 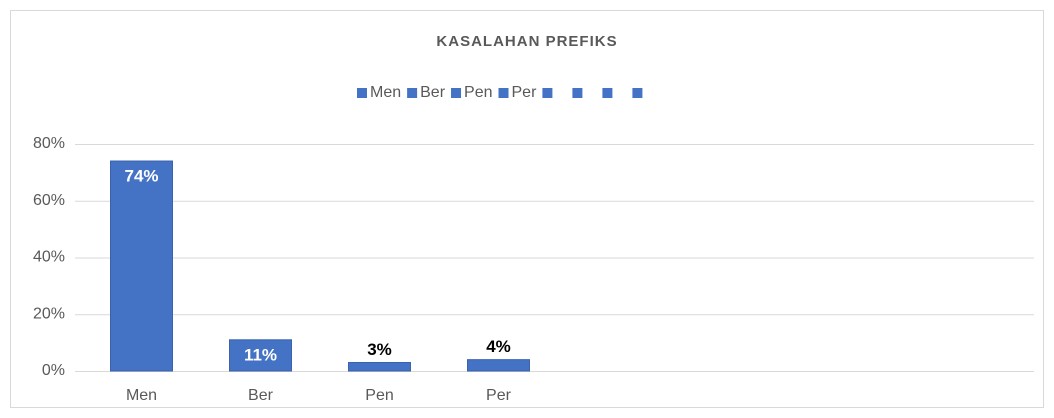 What do you see at coordinates (379, 395) in the screenshot?
I see `x-tick-label: Pen` at bounding box center [379, 395].